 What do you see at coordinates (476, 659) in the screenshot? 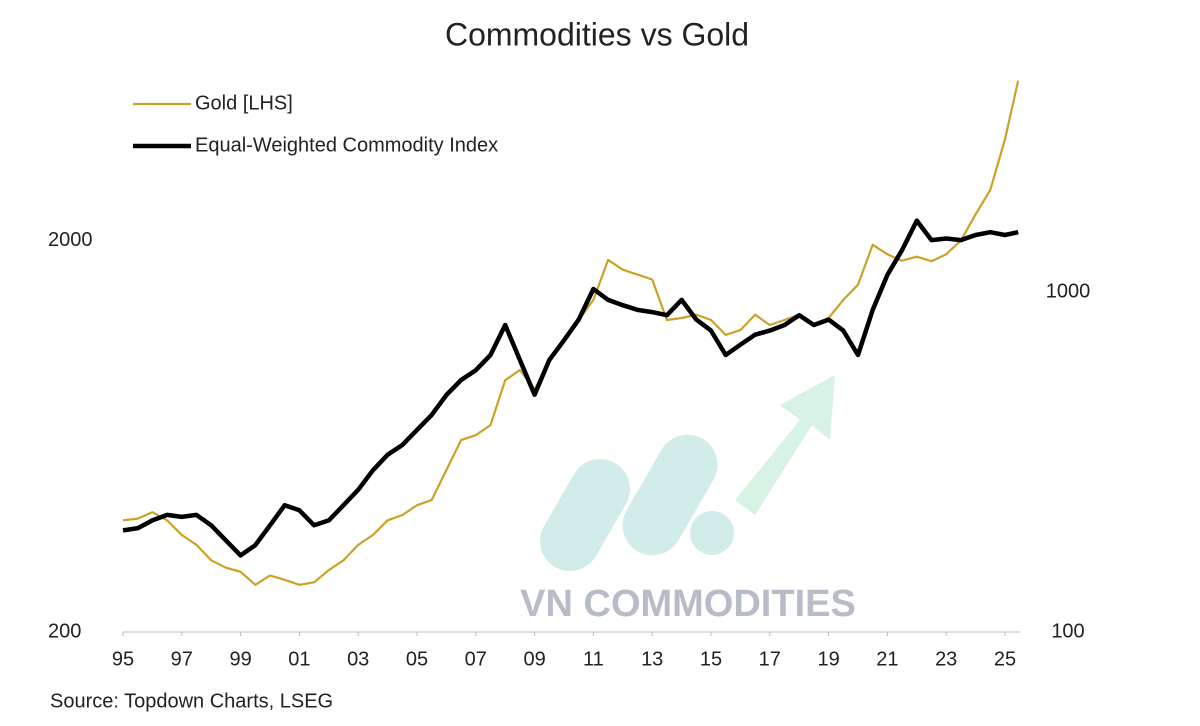
I see `x-tick-label: 07` at bounding box center [476, 659].